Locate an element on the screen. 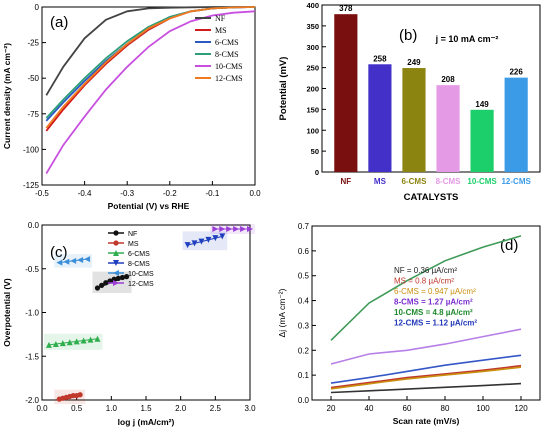 Image resolution: width=550 pixels, height=444 pixels. capacitance-annotation: 10-CMS = 4.8 µA/cm² is located at coordinates (433, 312).